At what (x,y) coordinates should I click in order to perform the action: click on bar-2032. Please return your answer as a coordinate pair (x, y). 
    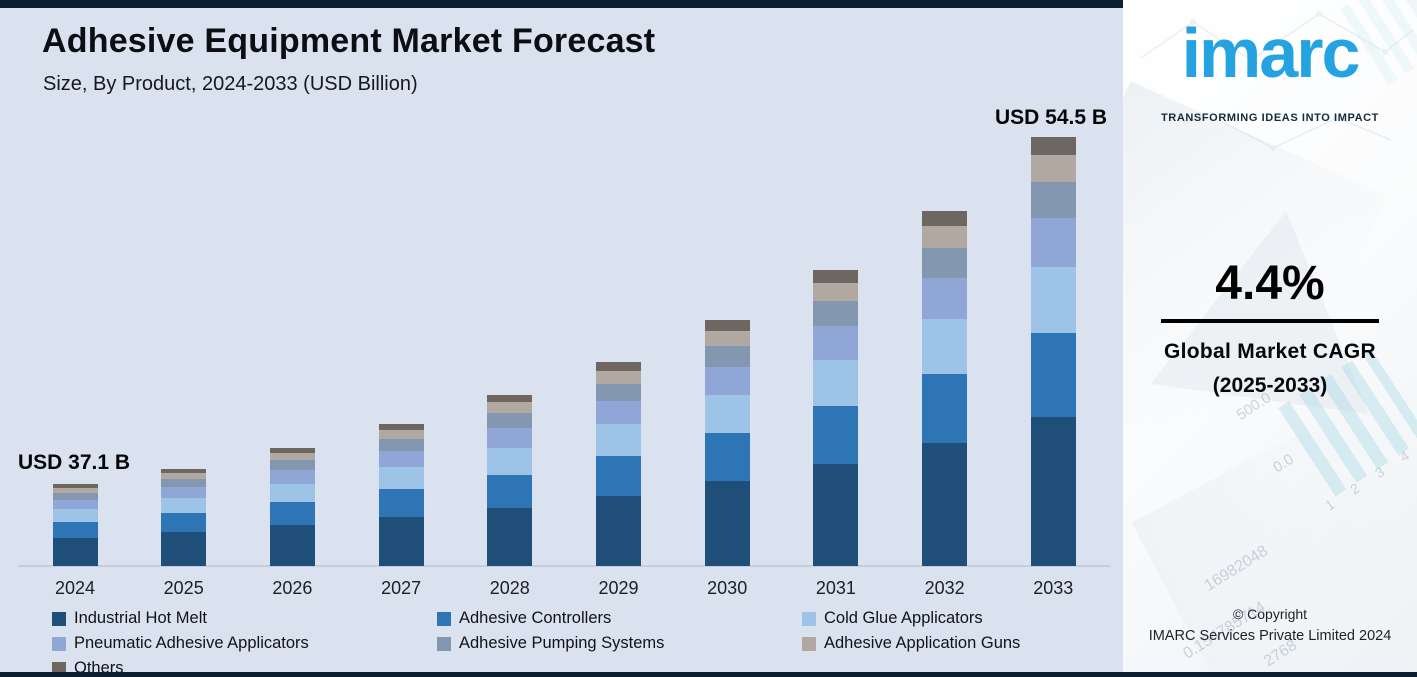
    Looking at the image, I should click on (945, 388).